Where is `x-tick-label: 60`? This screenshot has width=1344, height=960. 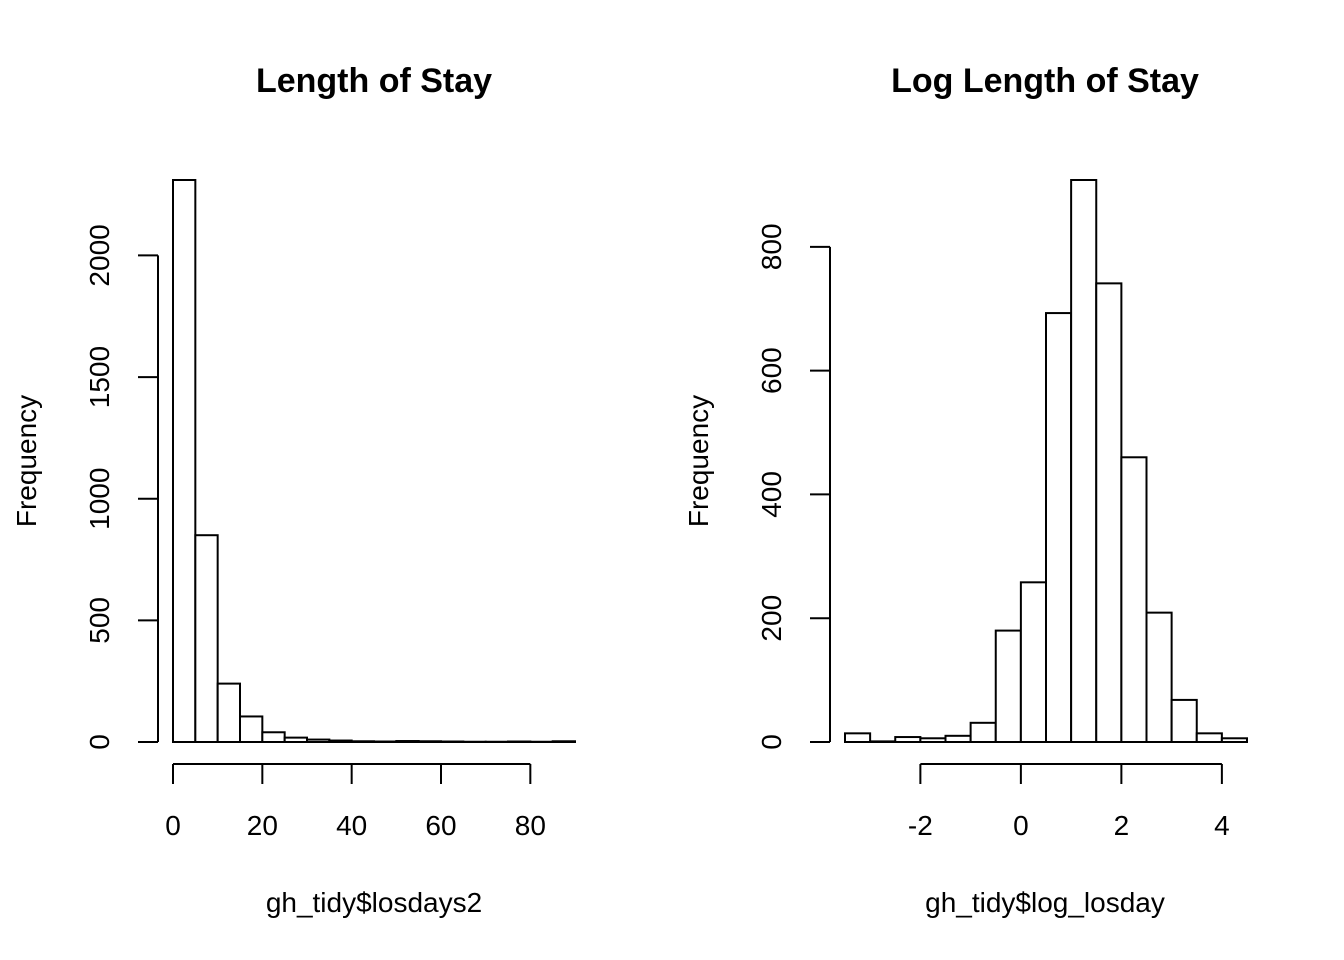 x-tick-label: 60 is located at coordinates (440, 825).